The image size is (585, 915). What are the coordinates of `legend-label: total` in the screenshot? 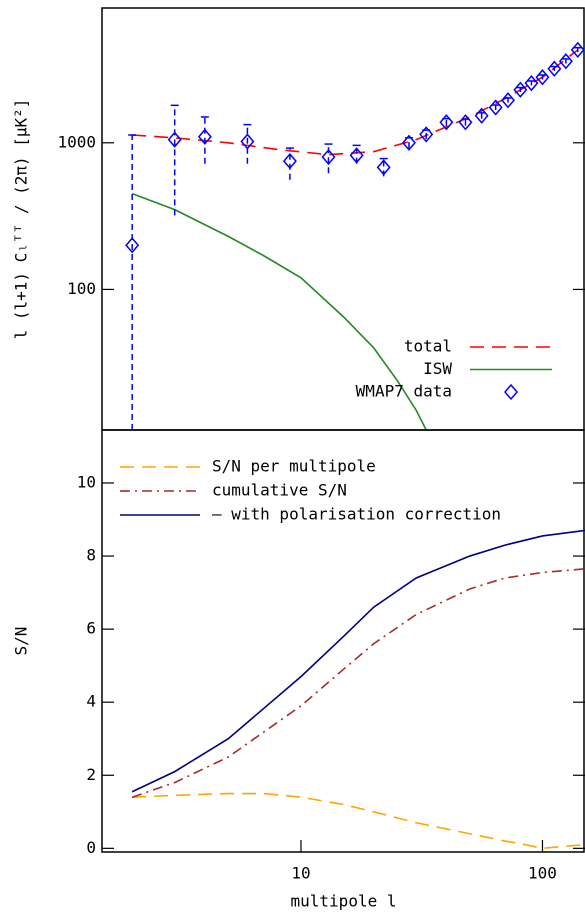 It's located at (428, 346).